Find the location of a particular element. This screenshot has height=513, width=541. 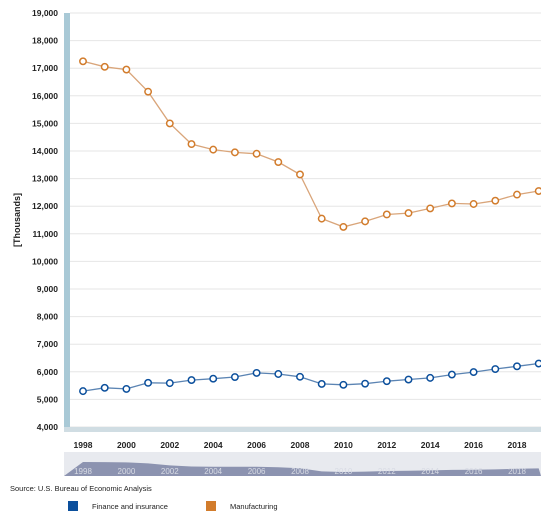

navigator-year-label: 2018 is located at coordinates (517, 471).